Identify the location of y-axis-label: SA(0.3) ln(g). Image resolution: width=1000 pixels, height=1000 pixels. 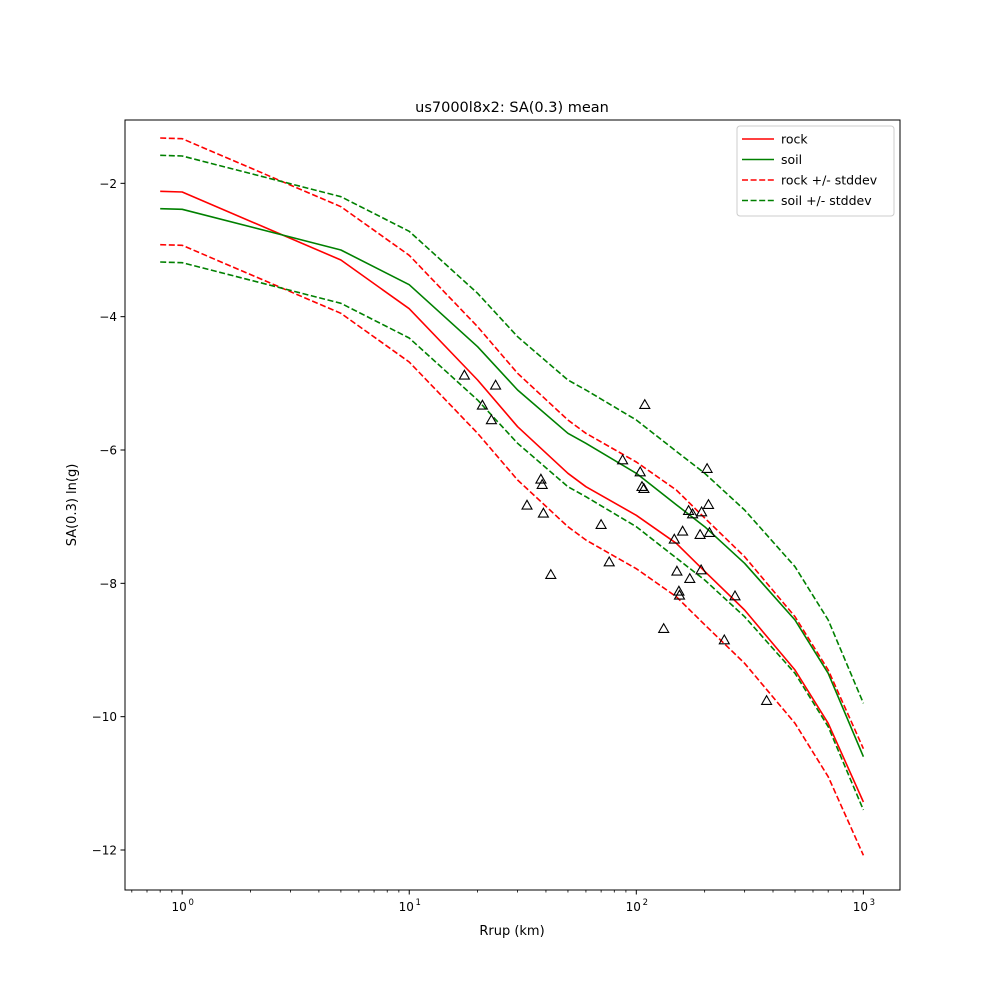
(72, 505).